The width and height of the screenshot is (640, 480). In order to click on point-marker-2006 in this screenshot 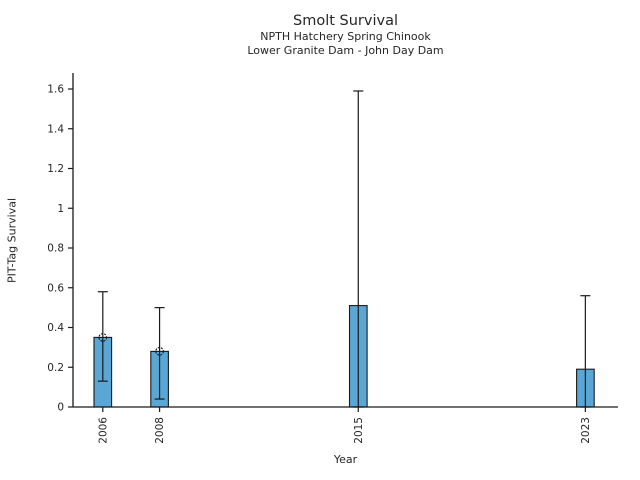, I will do `click(103, 337)`.